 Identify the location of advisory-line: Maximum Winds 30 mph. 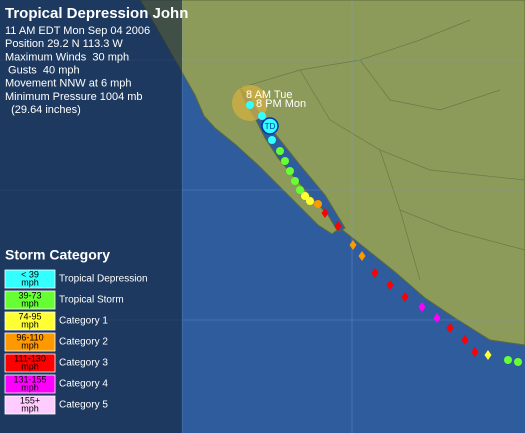
(67, 57).